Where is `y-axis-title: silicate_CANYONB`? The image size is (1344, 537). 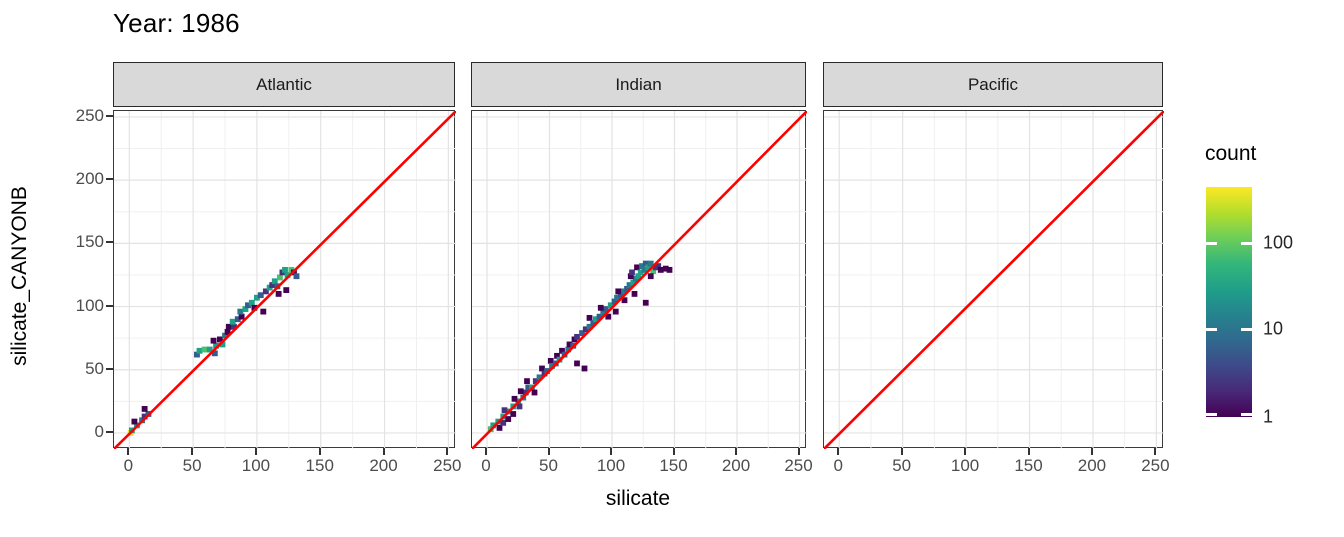 y-axis-title: silicate_CANYONB is located at coordinates (19, 276).